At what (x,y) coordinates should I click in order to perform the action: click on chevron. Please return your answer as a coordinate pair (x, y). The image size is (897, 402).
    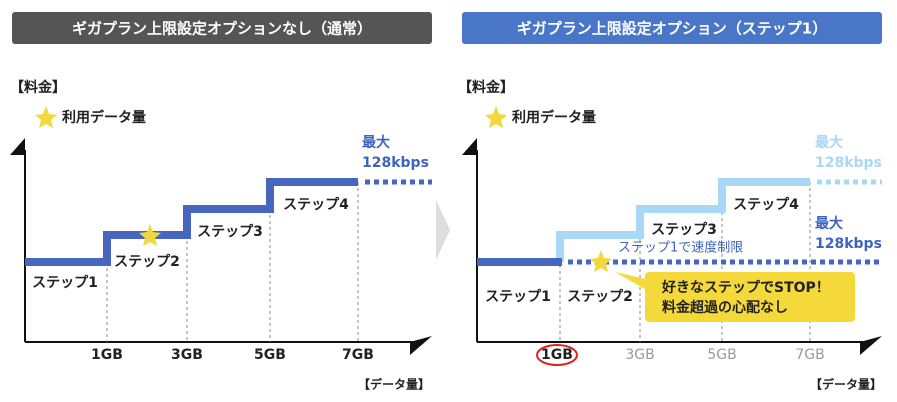
    Looking at the image, I should click on (443, 230).